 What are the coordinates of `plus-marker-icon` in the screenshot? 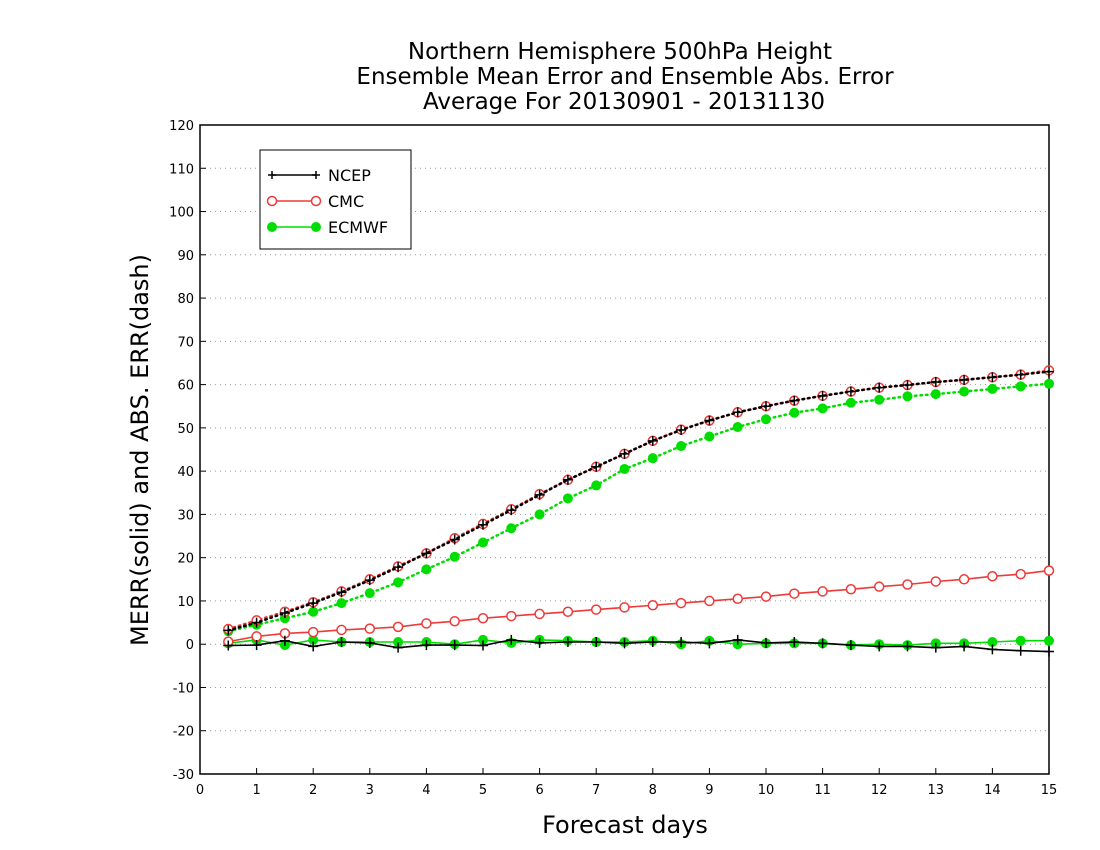 It's located at (294, 175).